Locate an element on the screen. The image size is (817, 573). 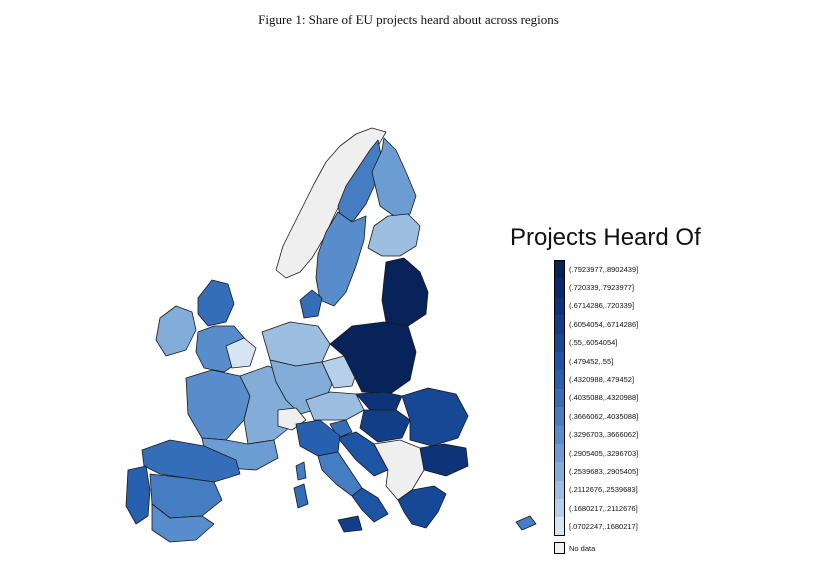
legend-title: Projects Heard Of is located at coordinates (605, 237).